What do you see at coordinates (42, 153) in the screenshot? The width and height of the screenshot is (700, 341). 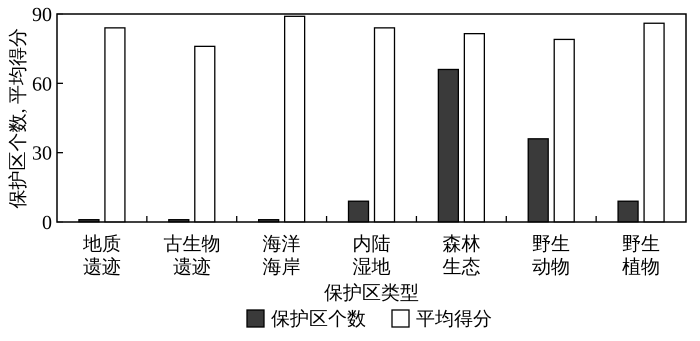 I see `y-tick-label: 30` at bounding box center [42, 153].